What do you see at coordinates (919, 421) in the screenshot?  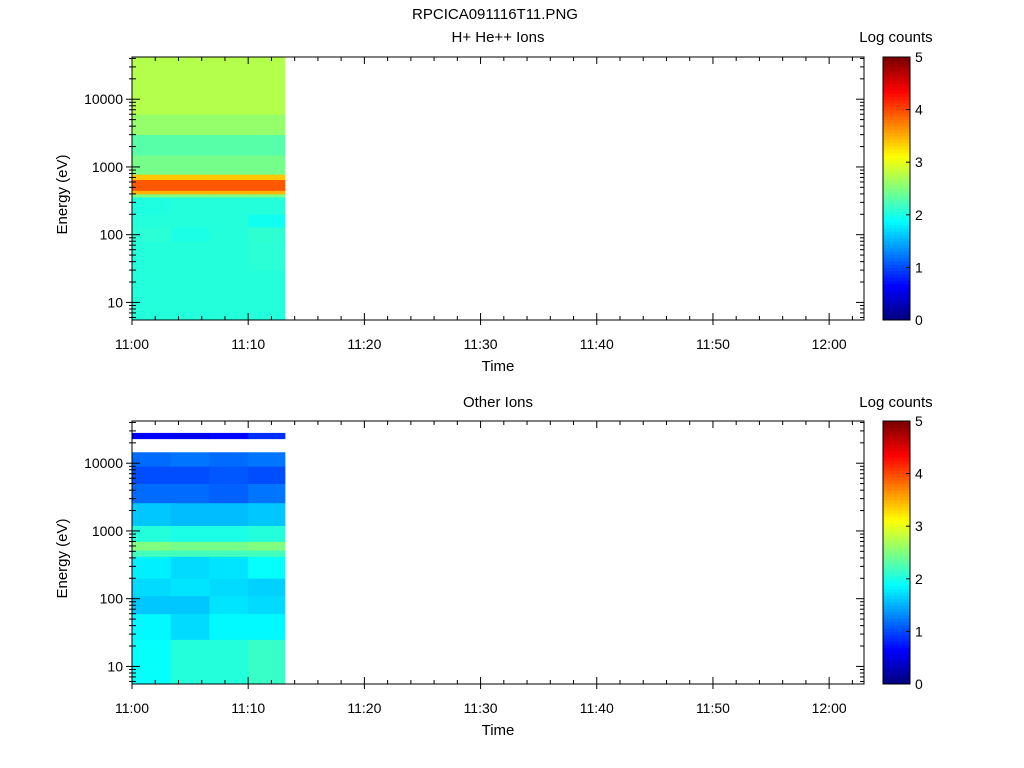 I see `colorbar-tick-label: 5` at bounding box center [919, 421].